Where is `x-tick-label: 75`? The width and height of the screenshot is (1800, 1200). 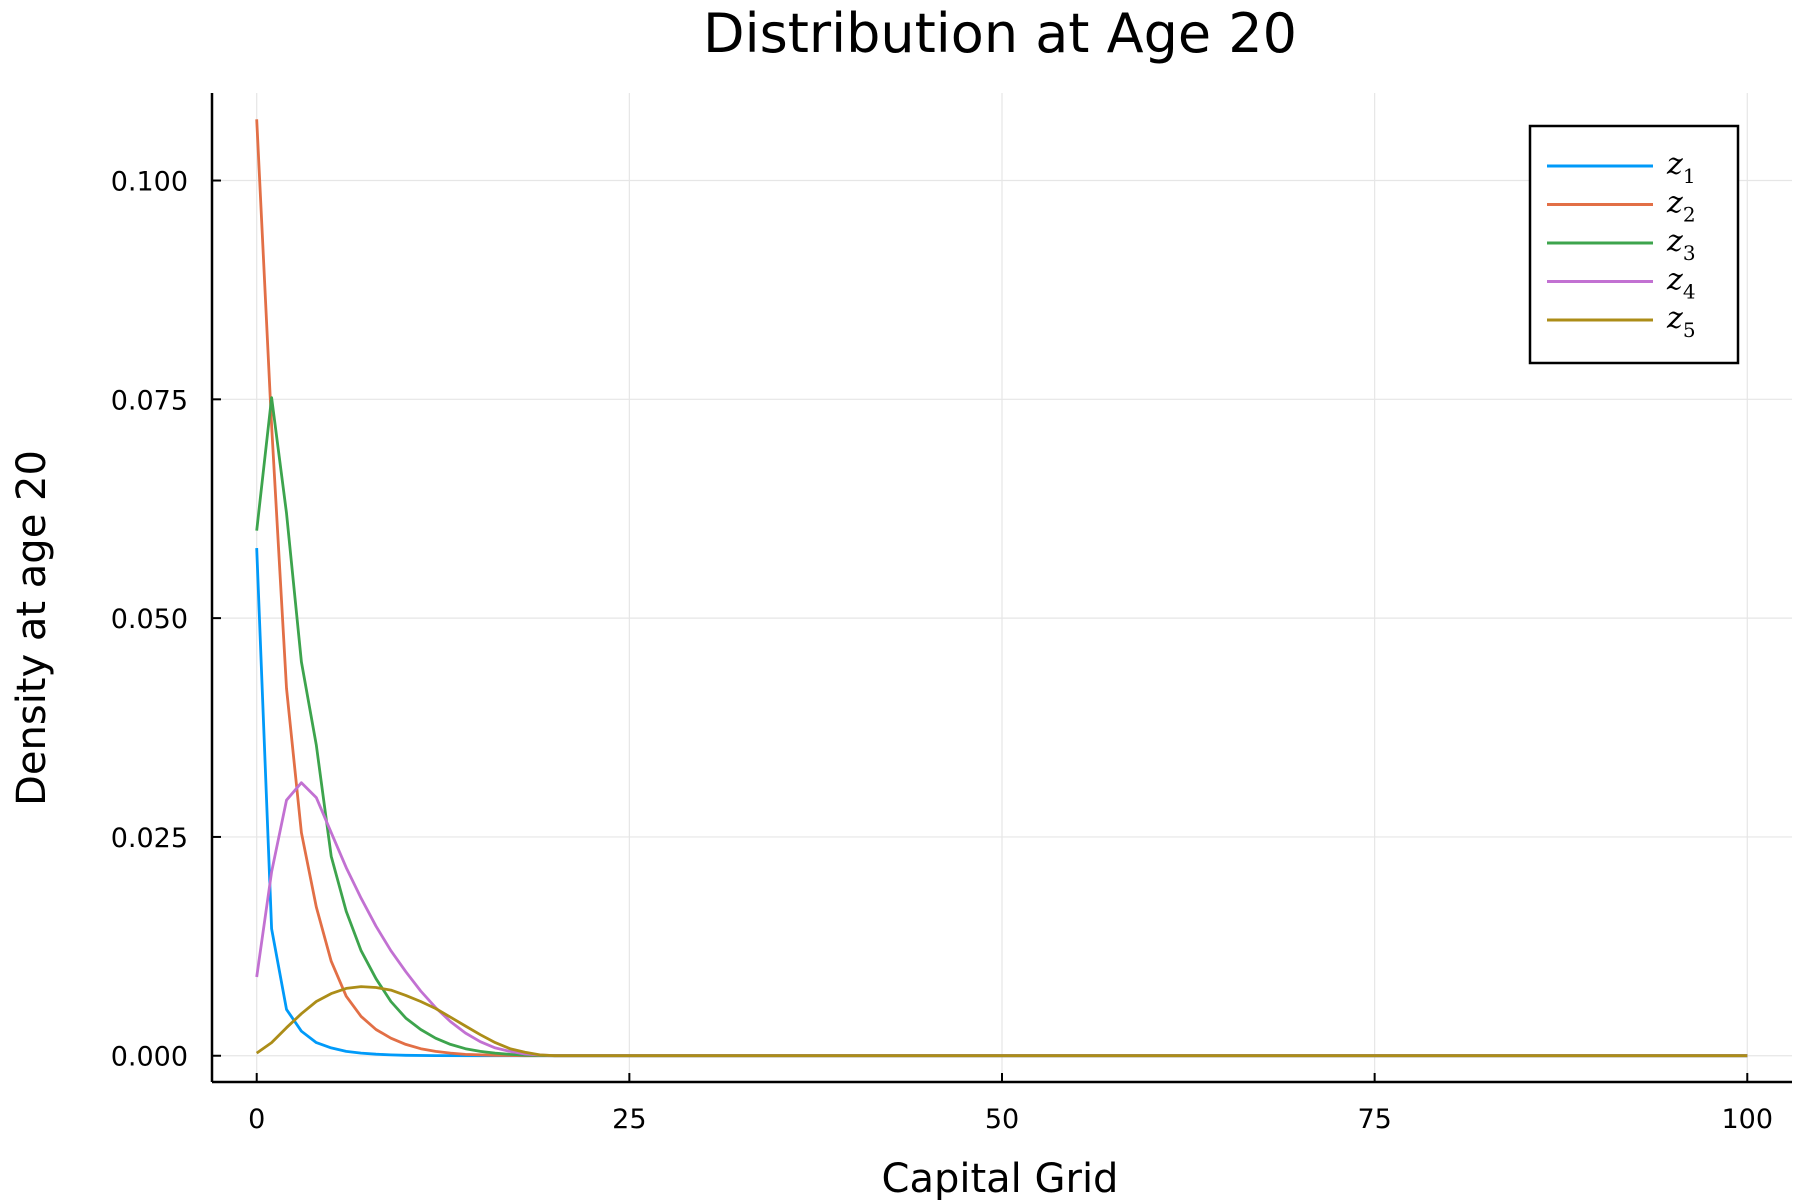 x-tick-label: 75 is located at coordinates (1374, 1119).